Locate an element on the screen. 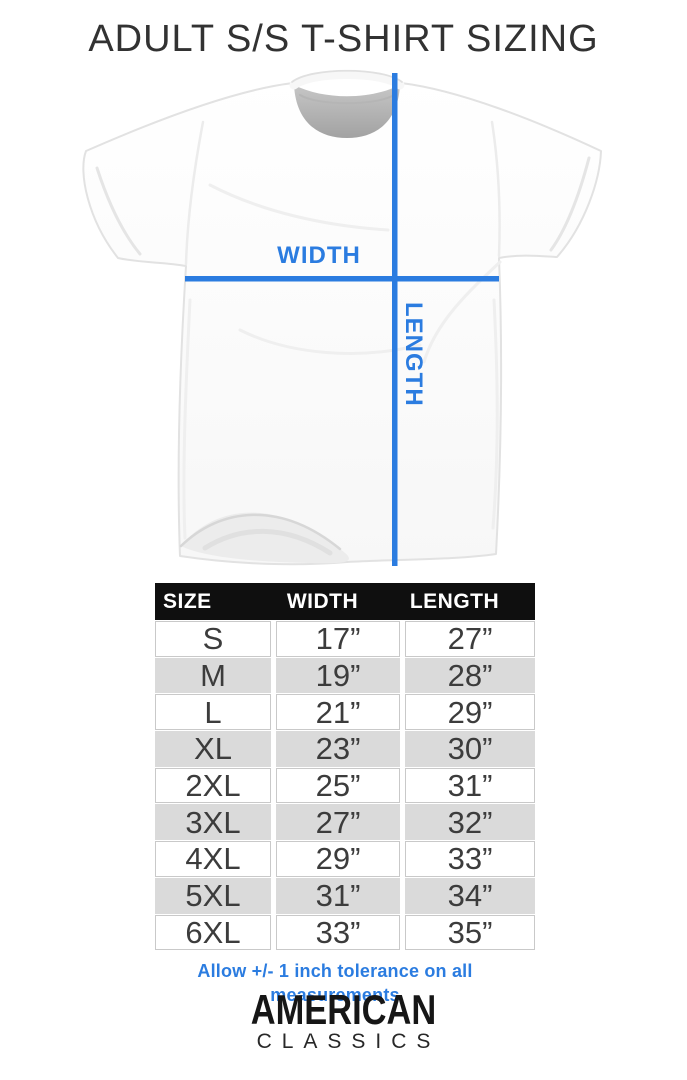  cell-length: 32” is located at coordinates (470, 822).